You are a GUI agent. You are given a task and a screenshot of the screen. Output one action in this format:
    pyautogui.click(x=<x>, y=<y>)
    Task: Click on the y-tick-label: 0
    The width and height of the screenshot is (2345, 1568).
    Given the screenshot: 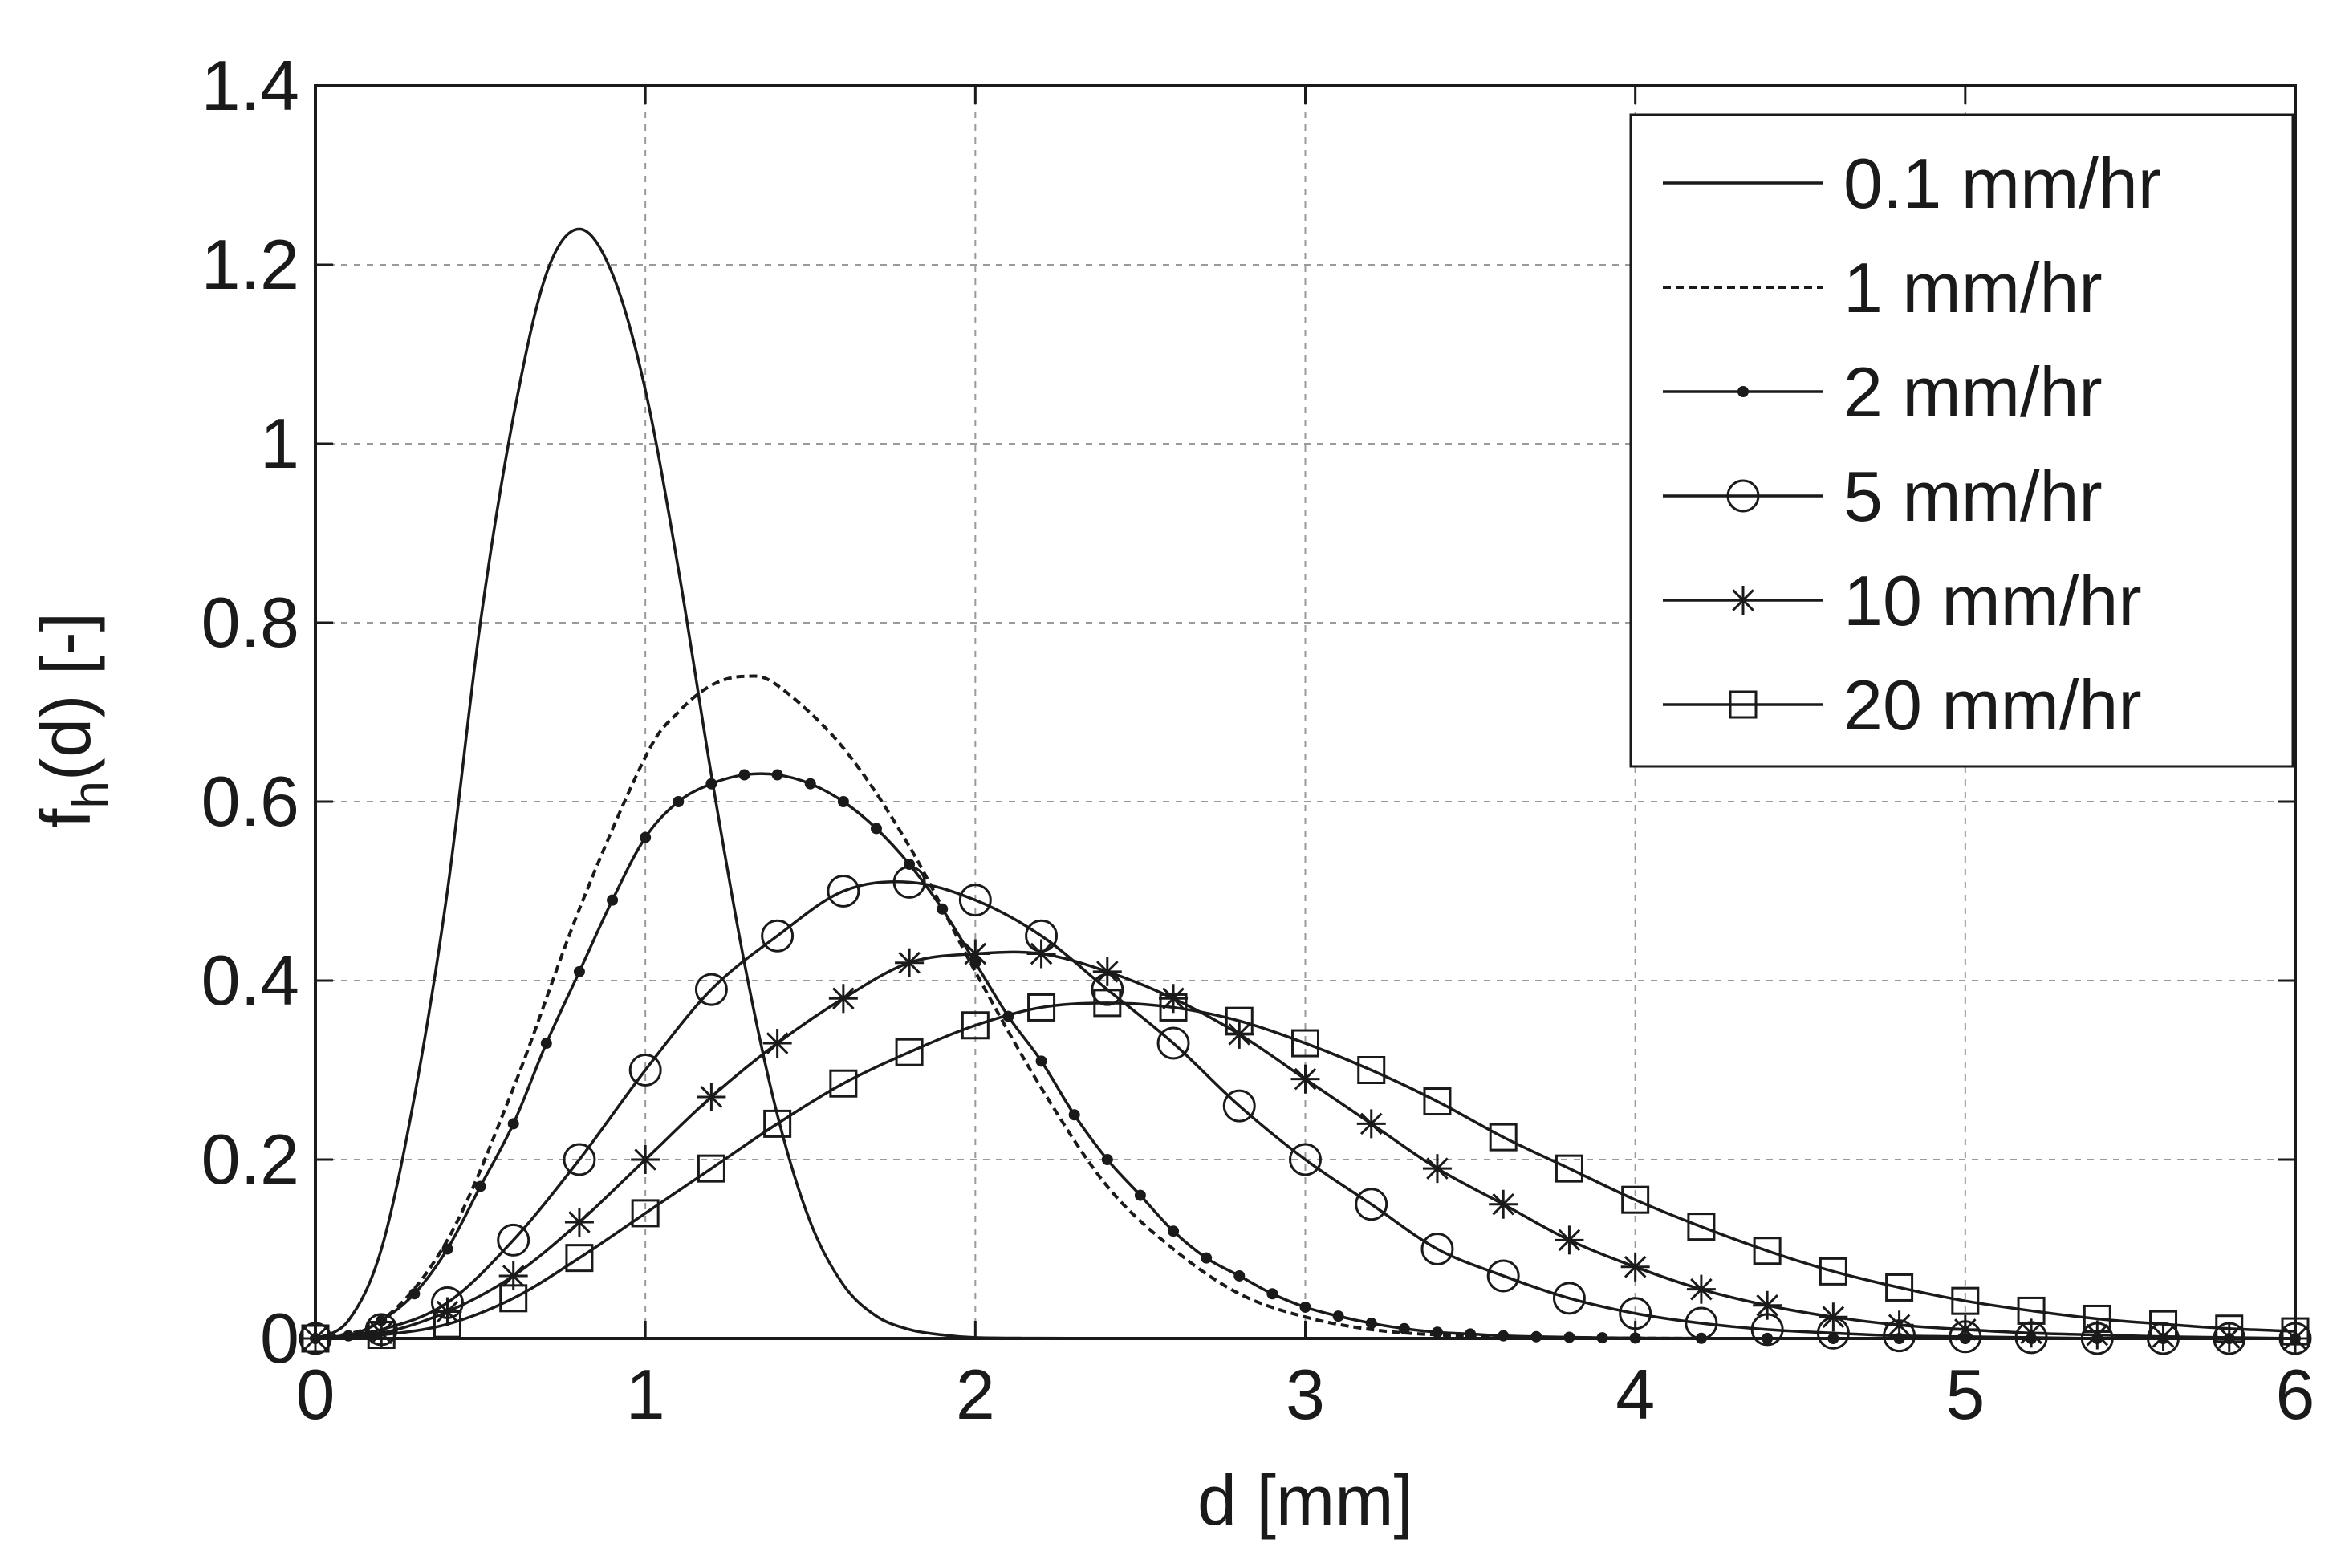 What is the action you would take?
    pyautogui.click(x=279, y=1338)
    